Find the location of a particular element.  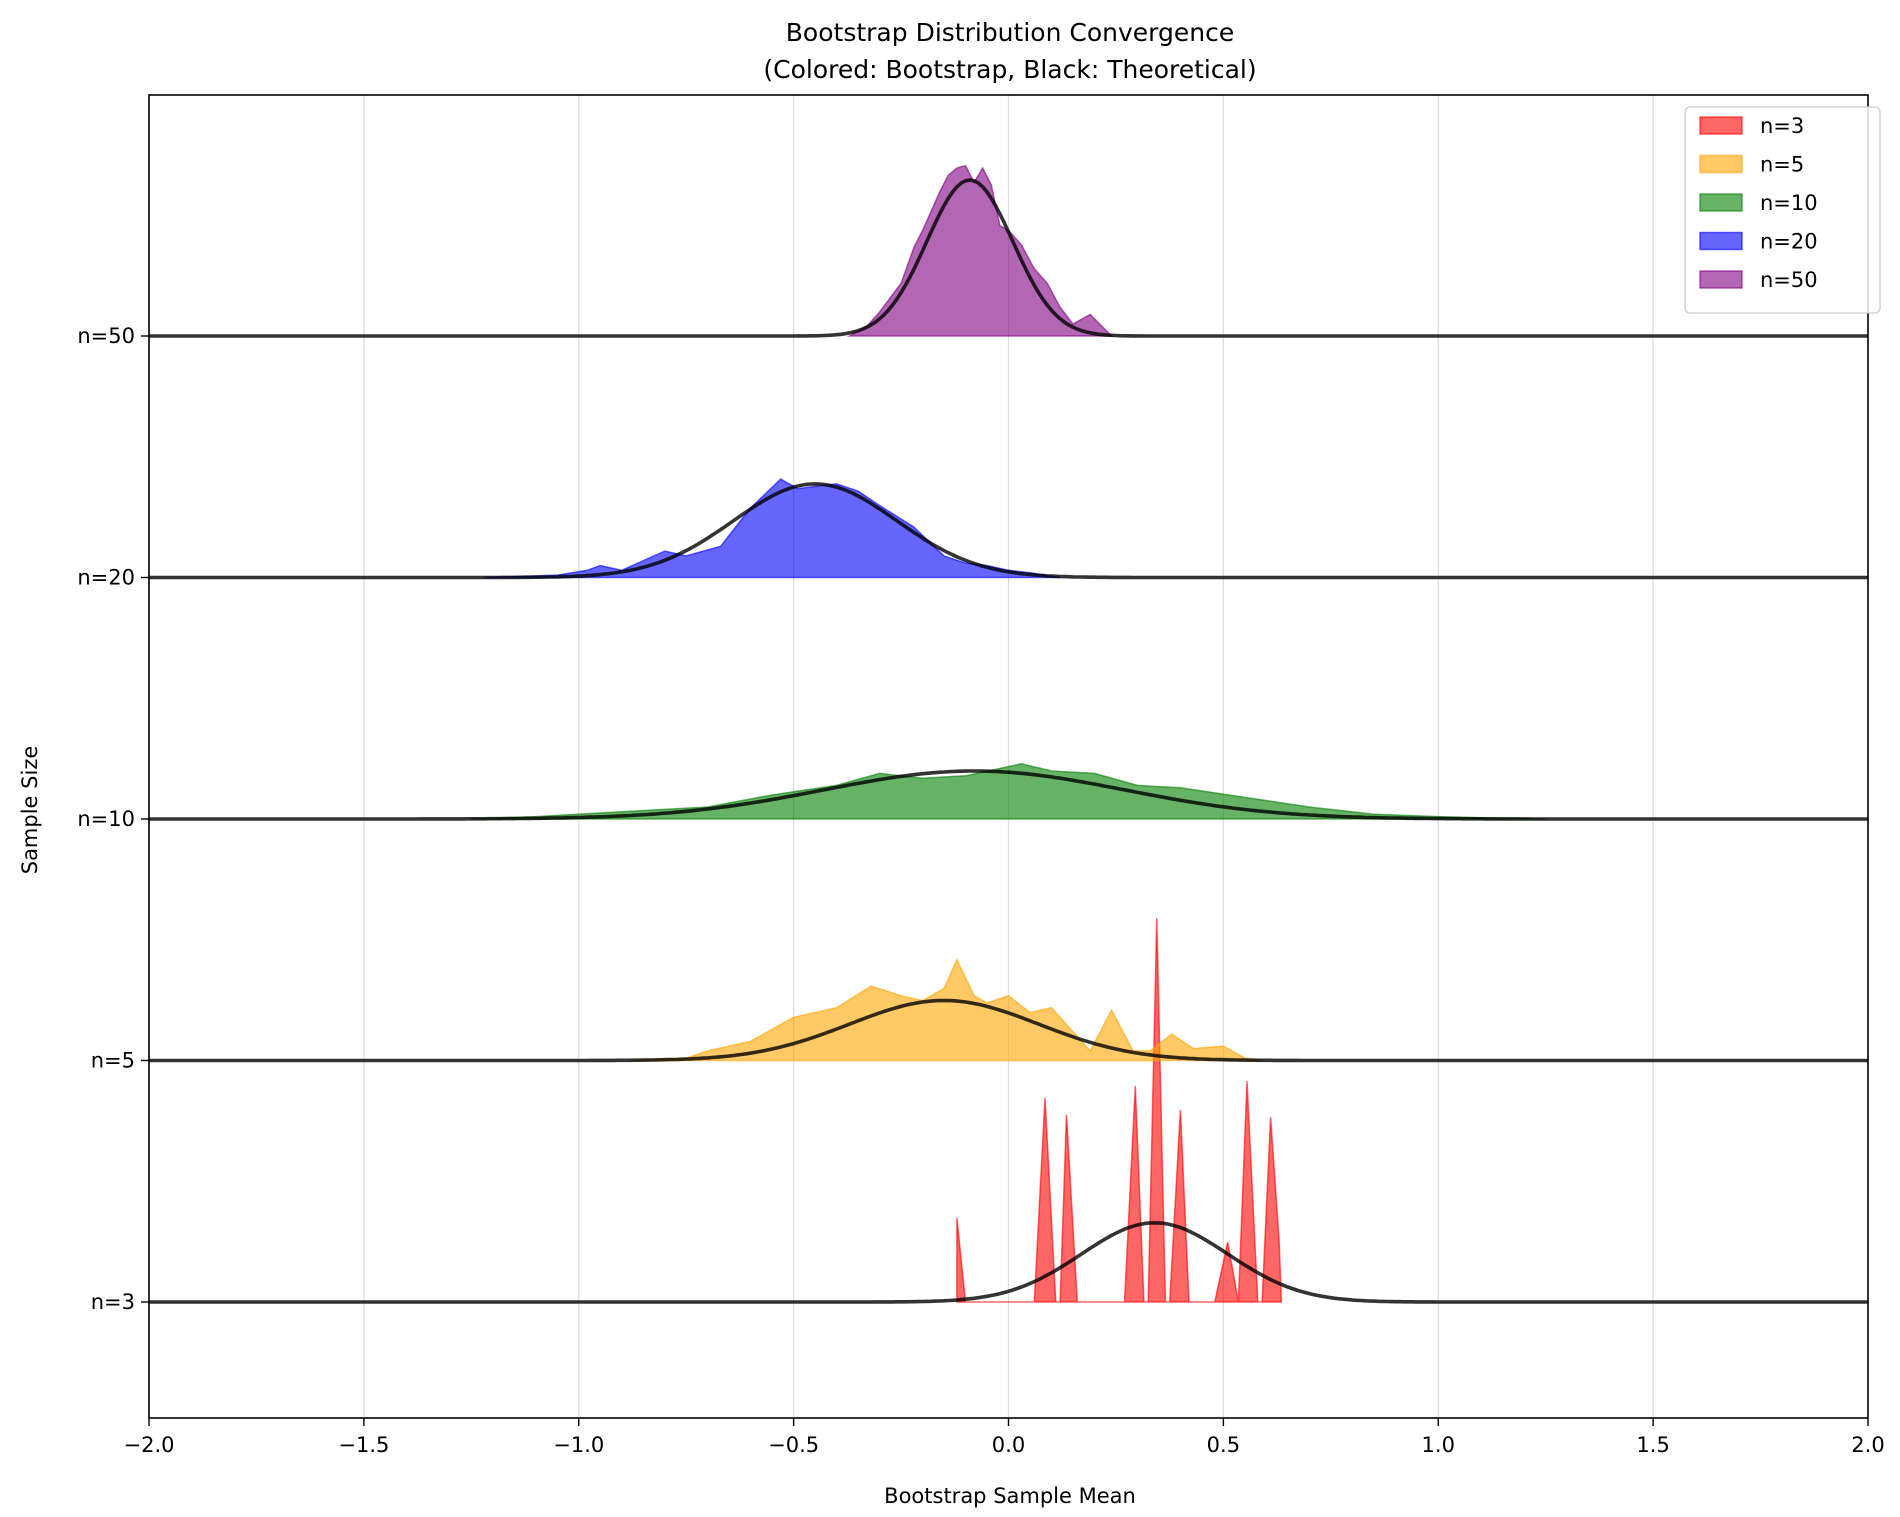

x-tick-label: −1.0 is located at coordinates (578, 1445).